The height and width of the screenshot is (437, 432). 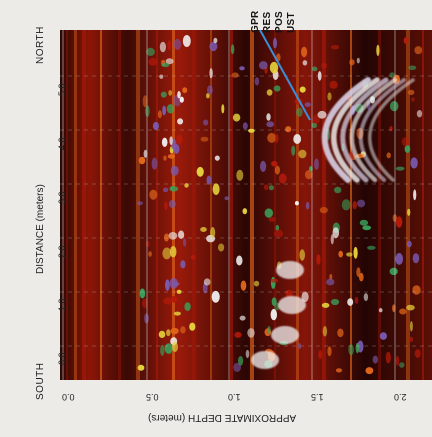 I want to click on distance-tick: 4.0, so click(x=62, y=143).